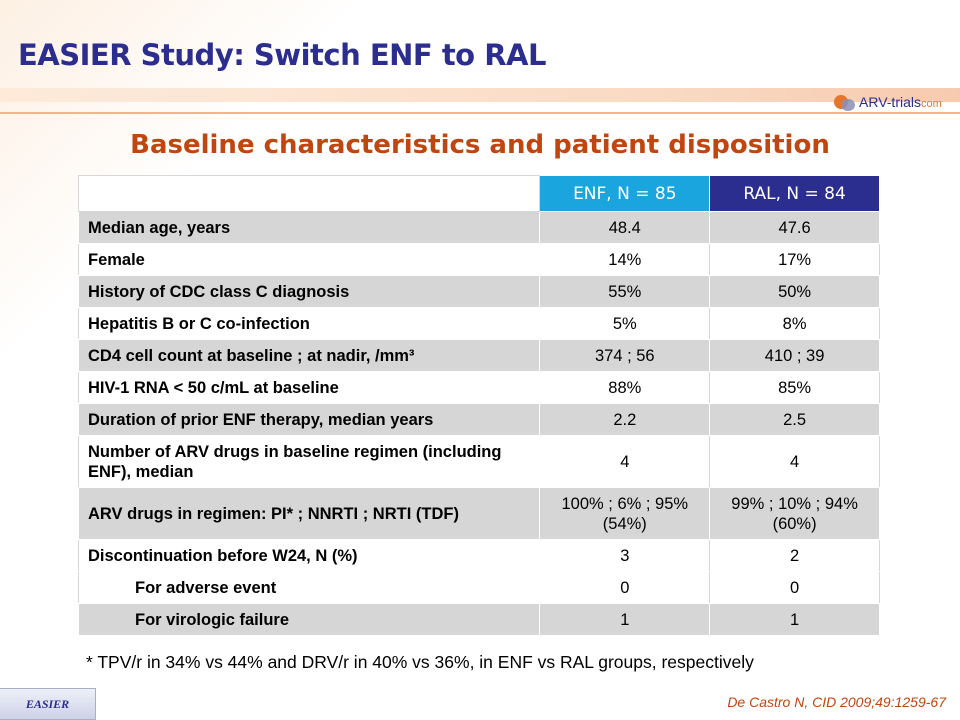 This screenshot has height=720, width=960. I want to click on ral-value: 1, so click(794, 619).